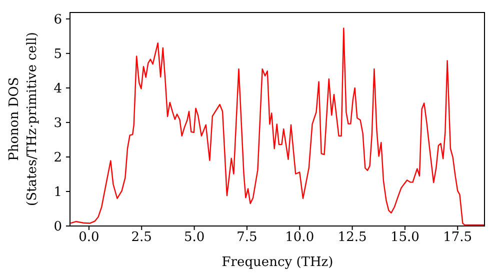 The image size is (500, 280). What do you see at coordinates (278, 262) in the screenshot?
I see `x-axis-title: Frequency (THz)` at bounding box center [278, 262].